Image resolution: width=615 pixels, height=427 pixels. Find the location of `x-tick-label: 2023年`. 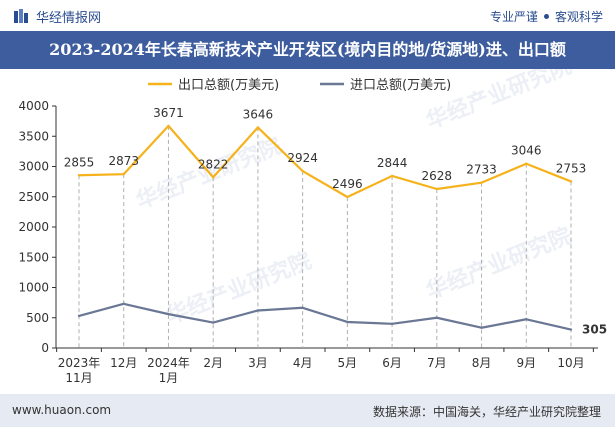

x-tick-label: 2023年 is located at coordinates (79, 363).